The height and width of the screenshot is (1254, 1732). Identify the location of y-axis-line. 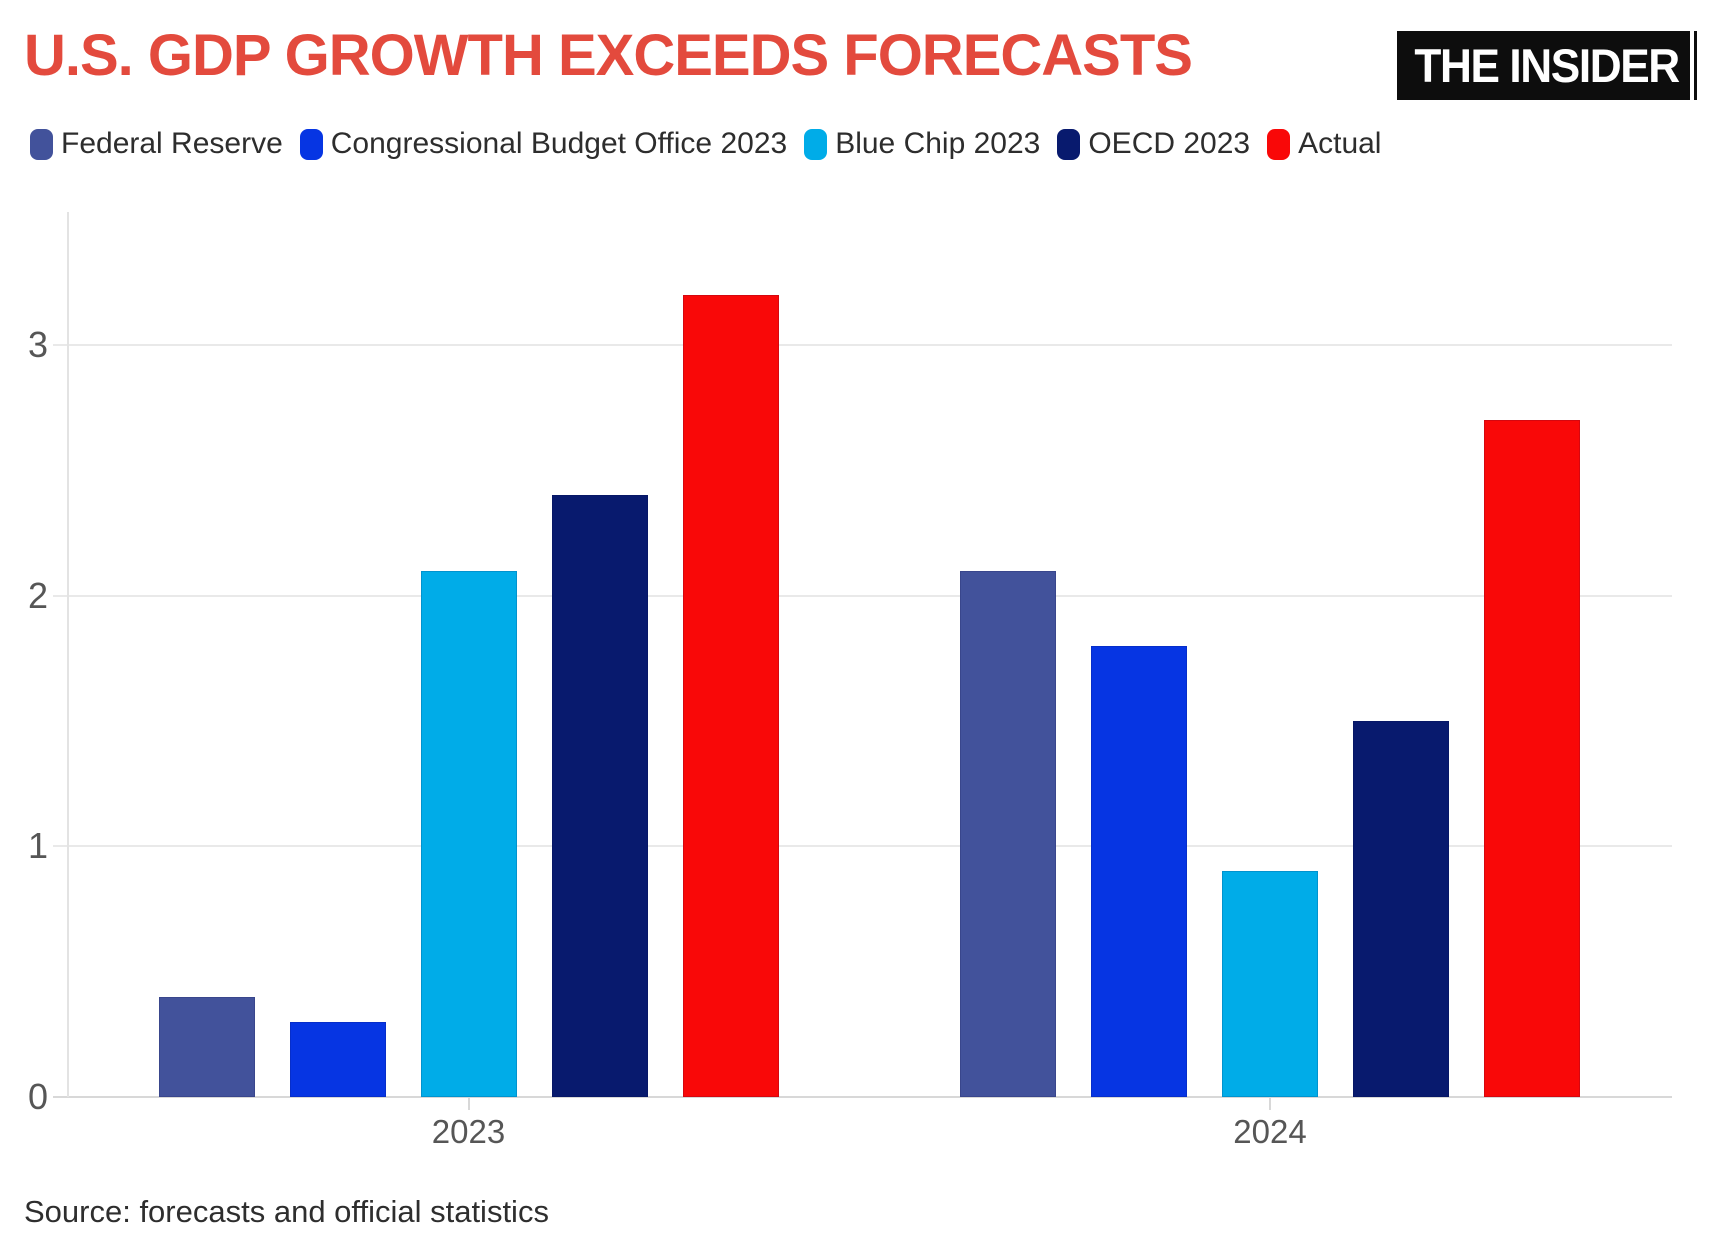
(68, 654).